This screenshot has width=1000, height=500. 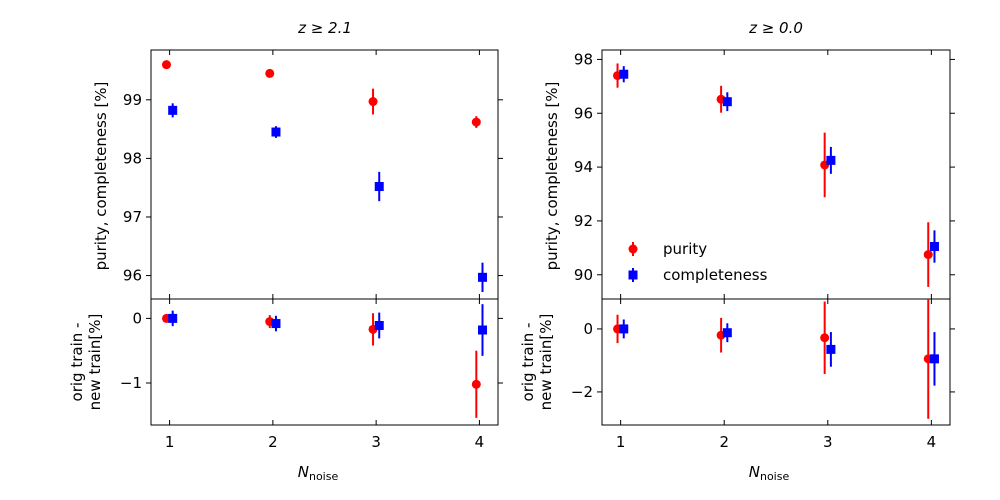 I want to click on top-right-ytick-label-96: 96, so click(x=583, y=113).